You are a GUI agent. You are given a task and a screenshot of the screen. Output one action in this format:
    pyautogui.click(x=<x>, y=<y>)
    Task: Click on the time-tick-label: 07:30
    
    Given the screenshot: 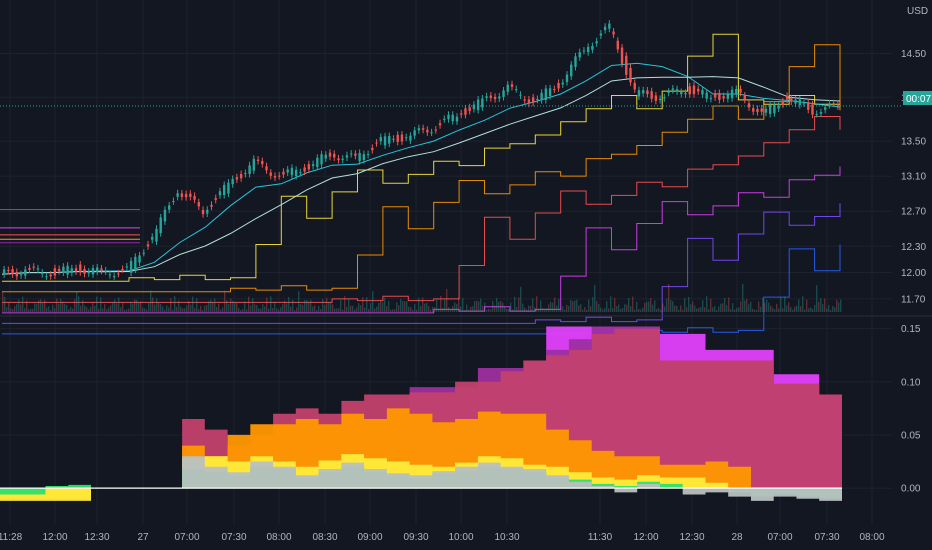 What is the action you would take?
    pyautogui.click(x=233, y=537)
    